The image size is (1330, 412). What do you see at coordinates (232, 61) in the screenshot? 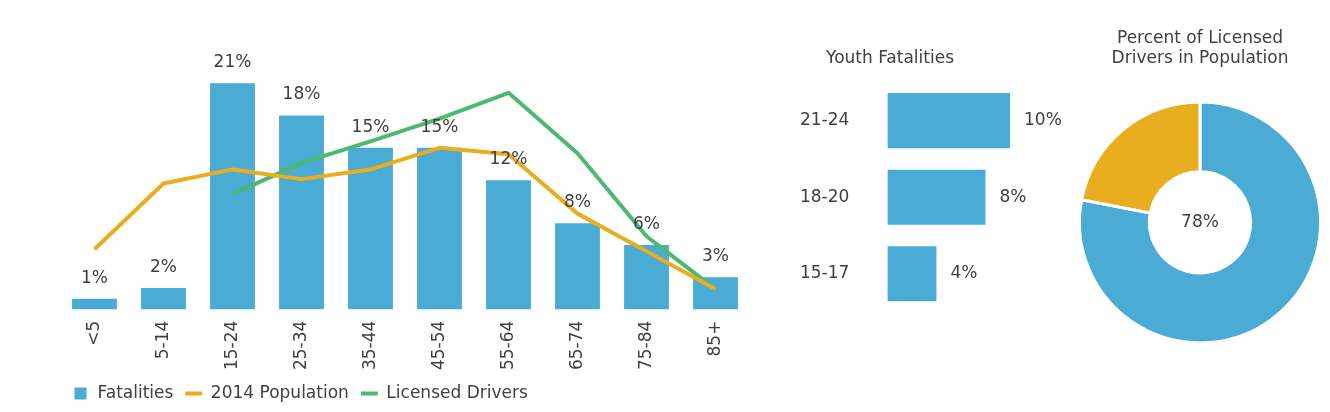
I see `data-label: 21%` at bounding box center [232, 61].